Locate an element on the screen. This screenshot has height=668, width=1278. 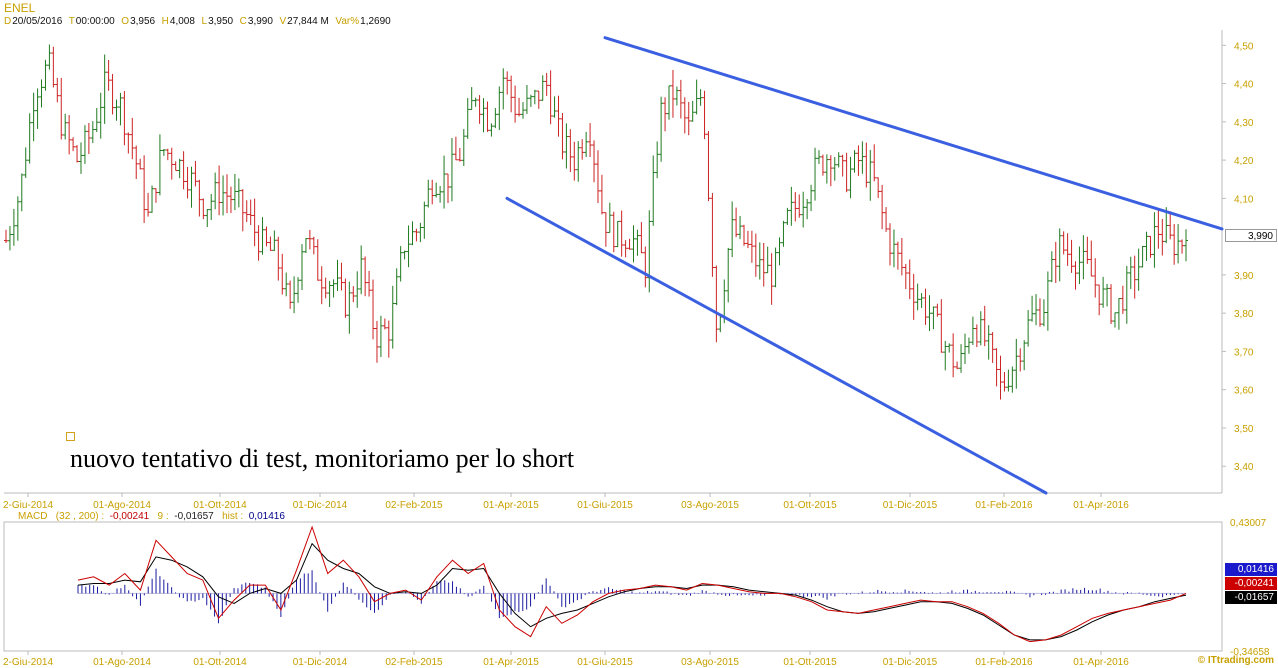
close-key: C is located at coordinates (243, 21).